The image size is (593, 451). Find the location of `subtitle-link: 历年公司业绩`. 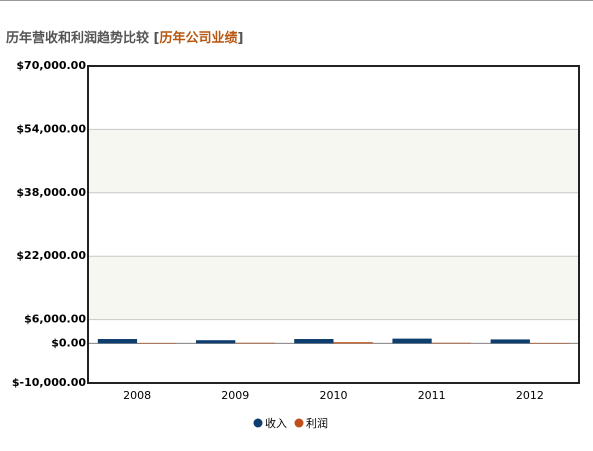

subtitle-link: 历年公司业绩 is located at coordinates (198, 38).